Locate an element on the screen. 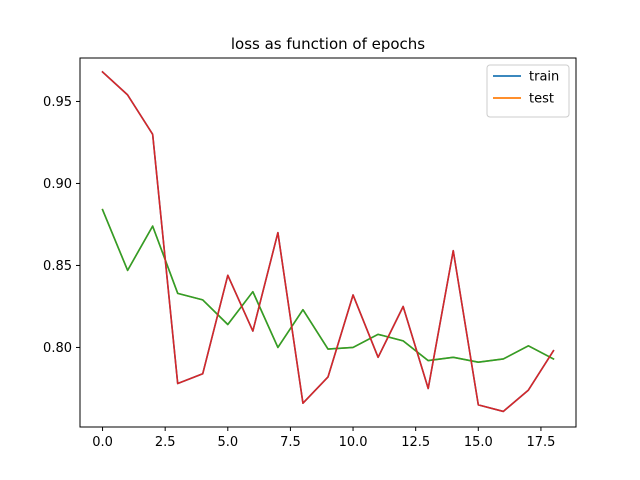  x-tick-label: 12.5 is located at coordinates (415, 442).